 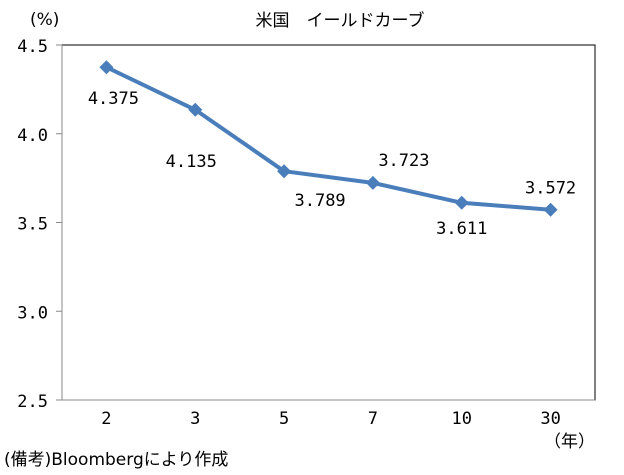 I want to click on x-tick-label: 7, so click(x=373, y=419).